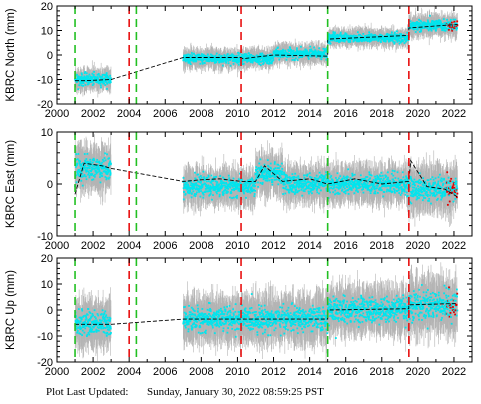 This screenshot has width=481, height=404. What do you see at coordinates (87, 392) in the screenshot?
I see `footer-label: Plot Last Updated:` at bounding box center [87, 392].